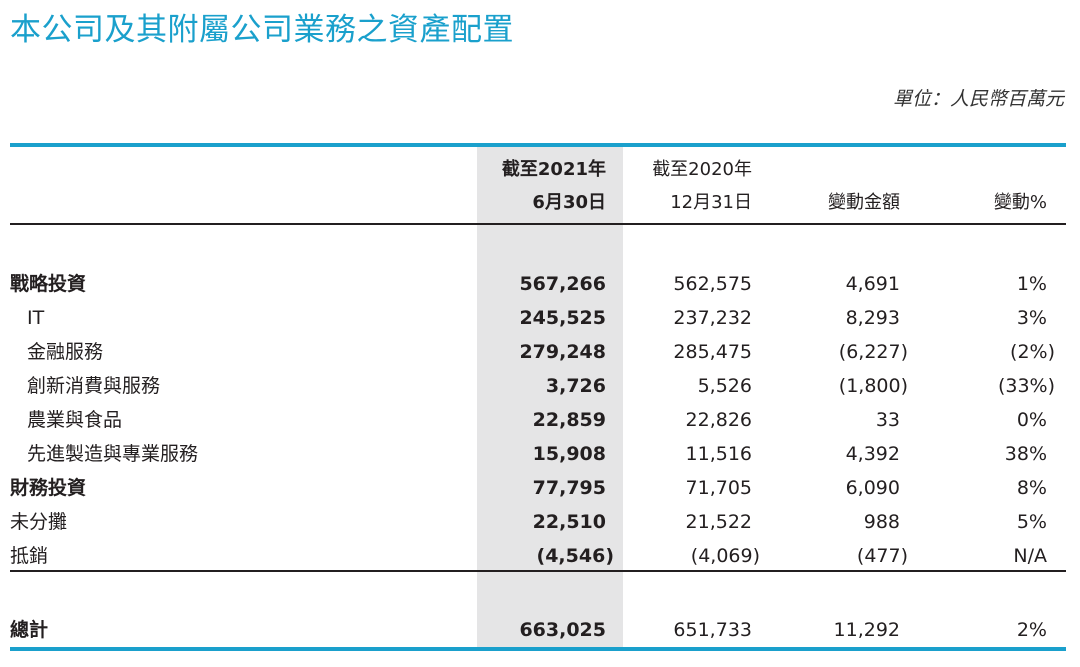  I want to click on row-value-2020: (4,069), so click(725, 556).